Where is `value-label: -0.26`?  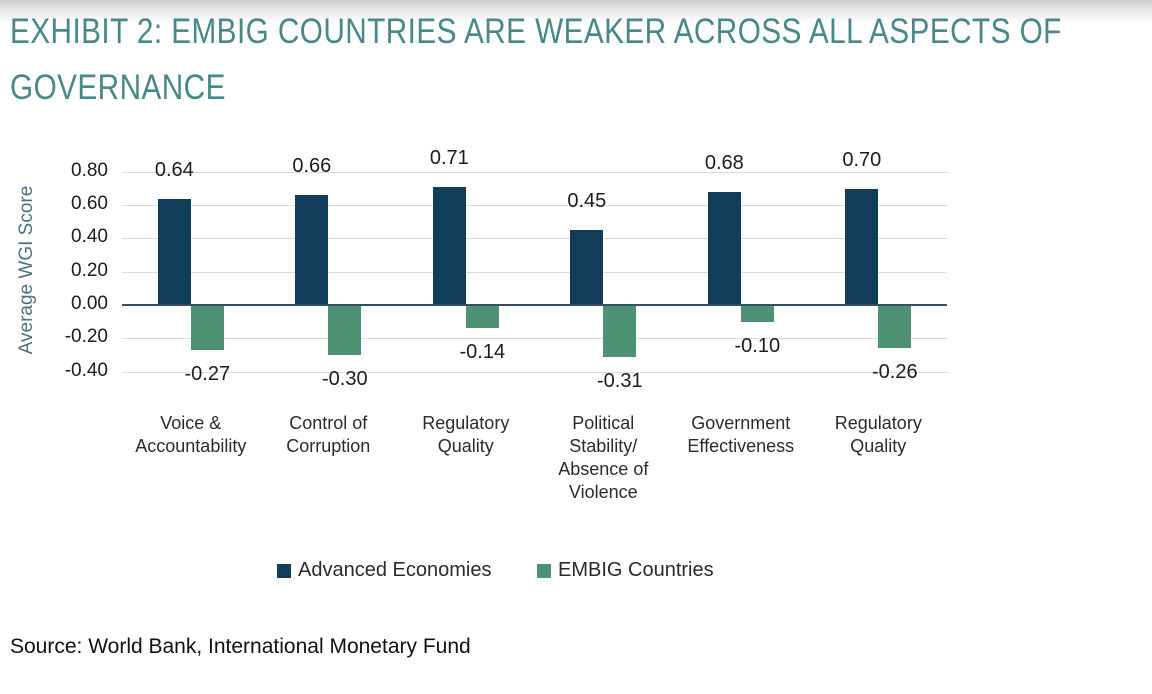
value-label: -0.26 is located at coordinates (895, 372).